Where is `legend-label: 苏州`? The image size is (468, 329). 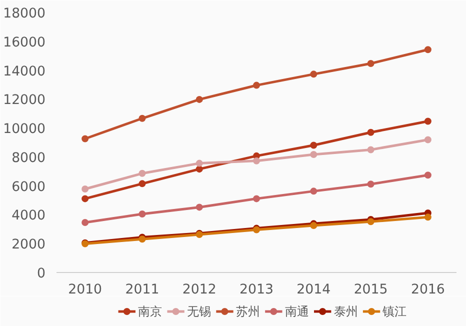
legend-label: 苏州 is located at coordinates (248, 311).